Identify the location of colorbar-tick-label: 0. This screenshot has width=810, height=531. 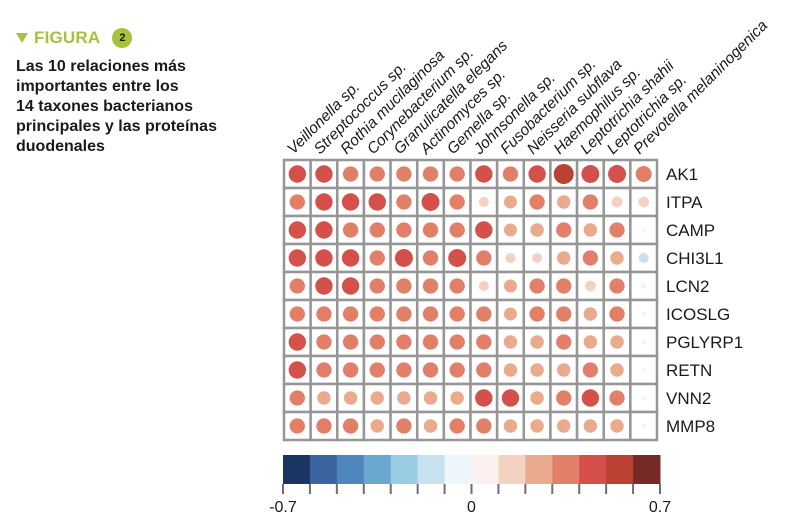
(471, 507).